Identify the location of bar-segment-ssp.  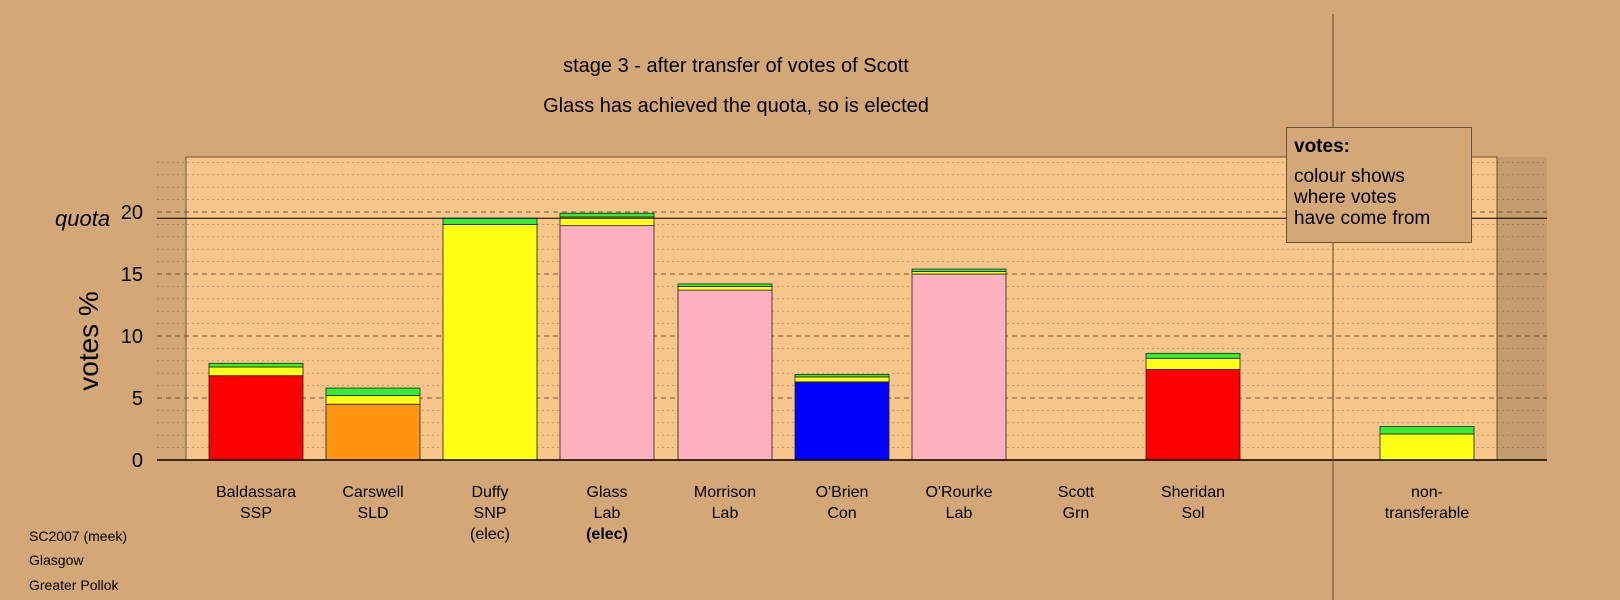
(256, 418).